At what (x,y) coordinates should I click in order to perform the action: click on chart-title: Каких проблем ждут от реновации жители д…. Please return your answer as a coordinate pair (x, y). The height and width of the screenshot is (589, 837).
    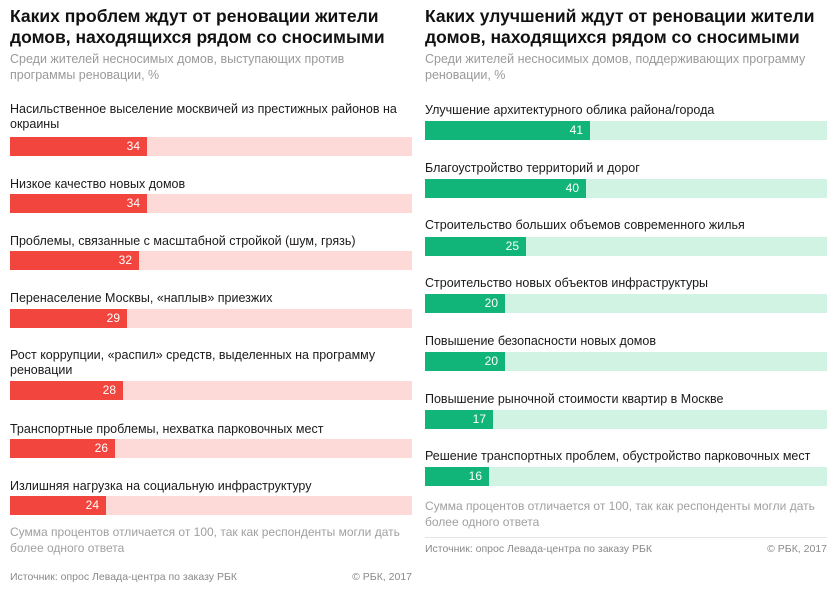
    Looking at the image, I should click on (197, 26).